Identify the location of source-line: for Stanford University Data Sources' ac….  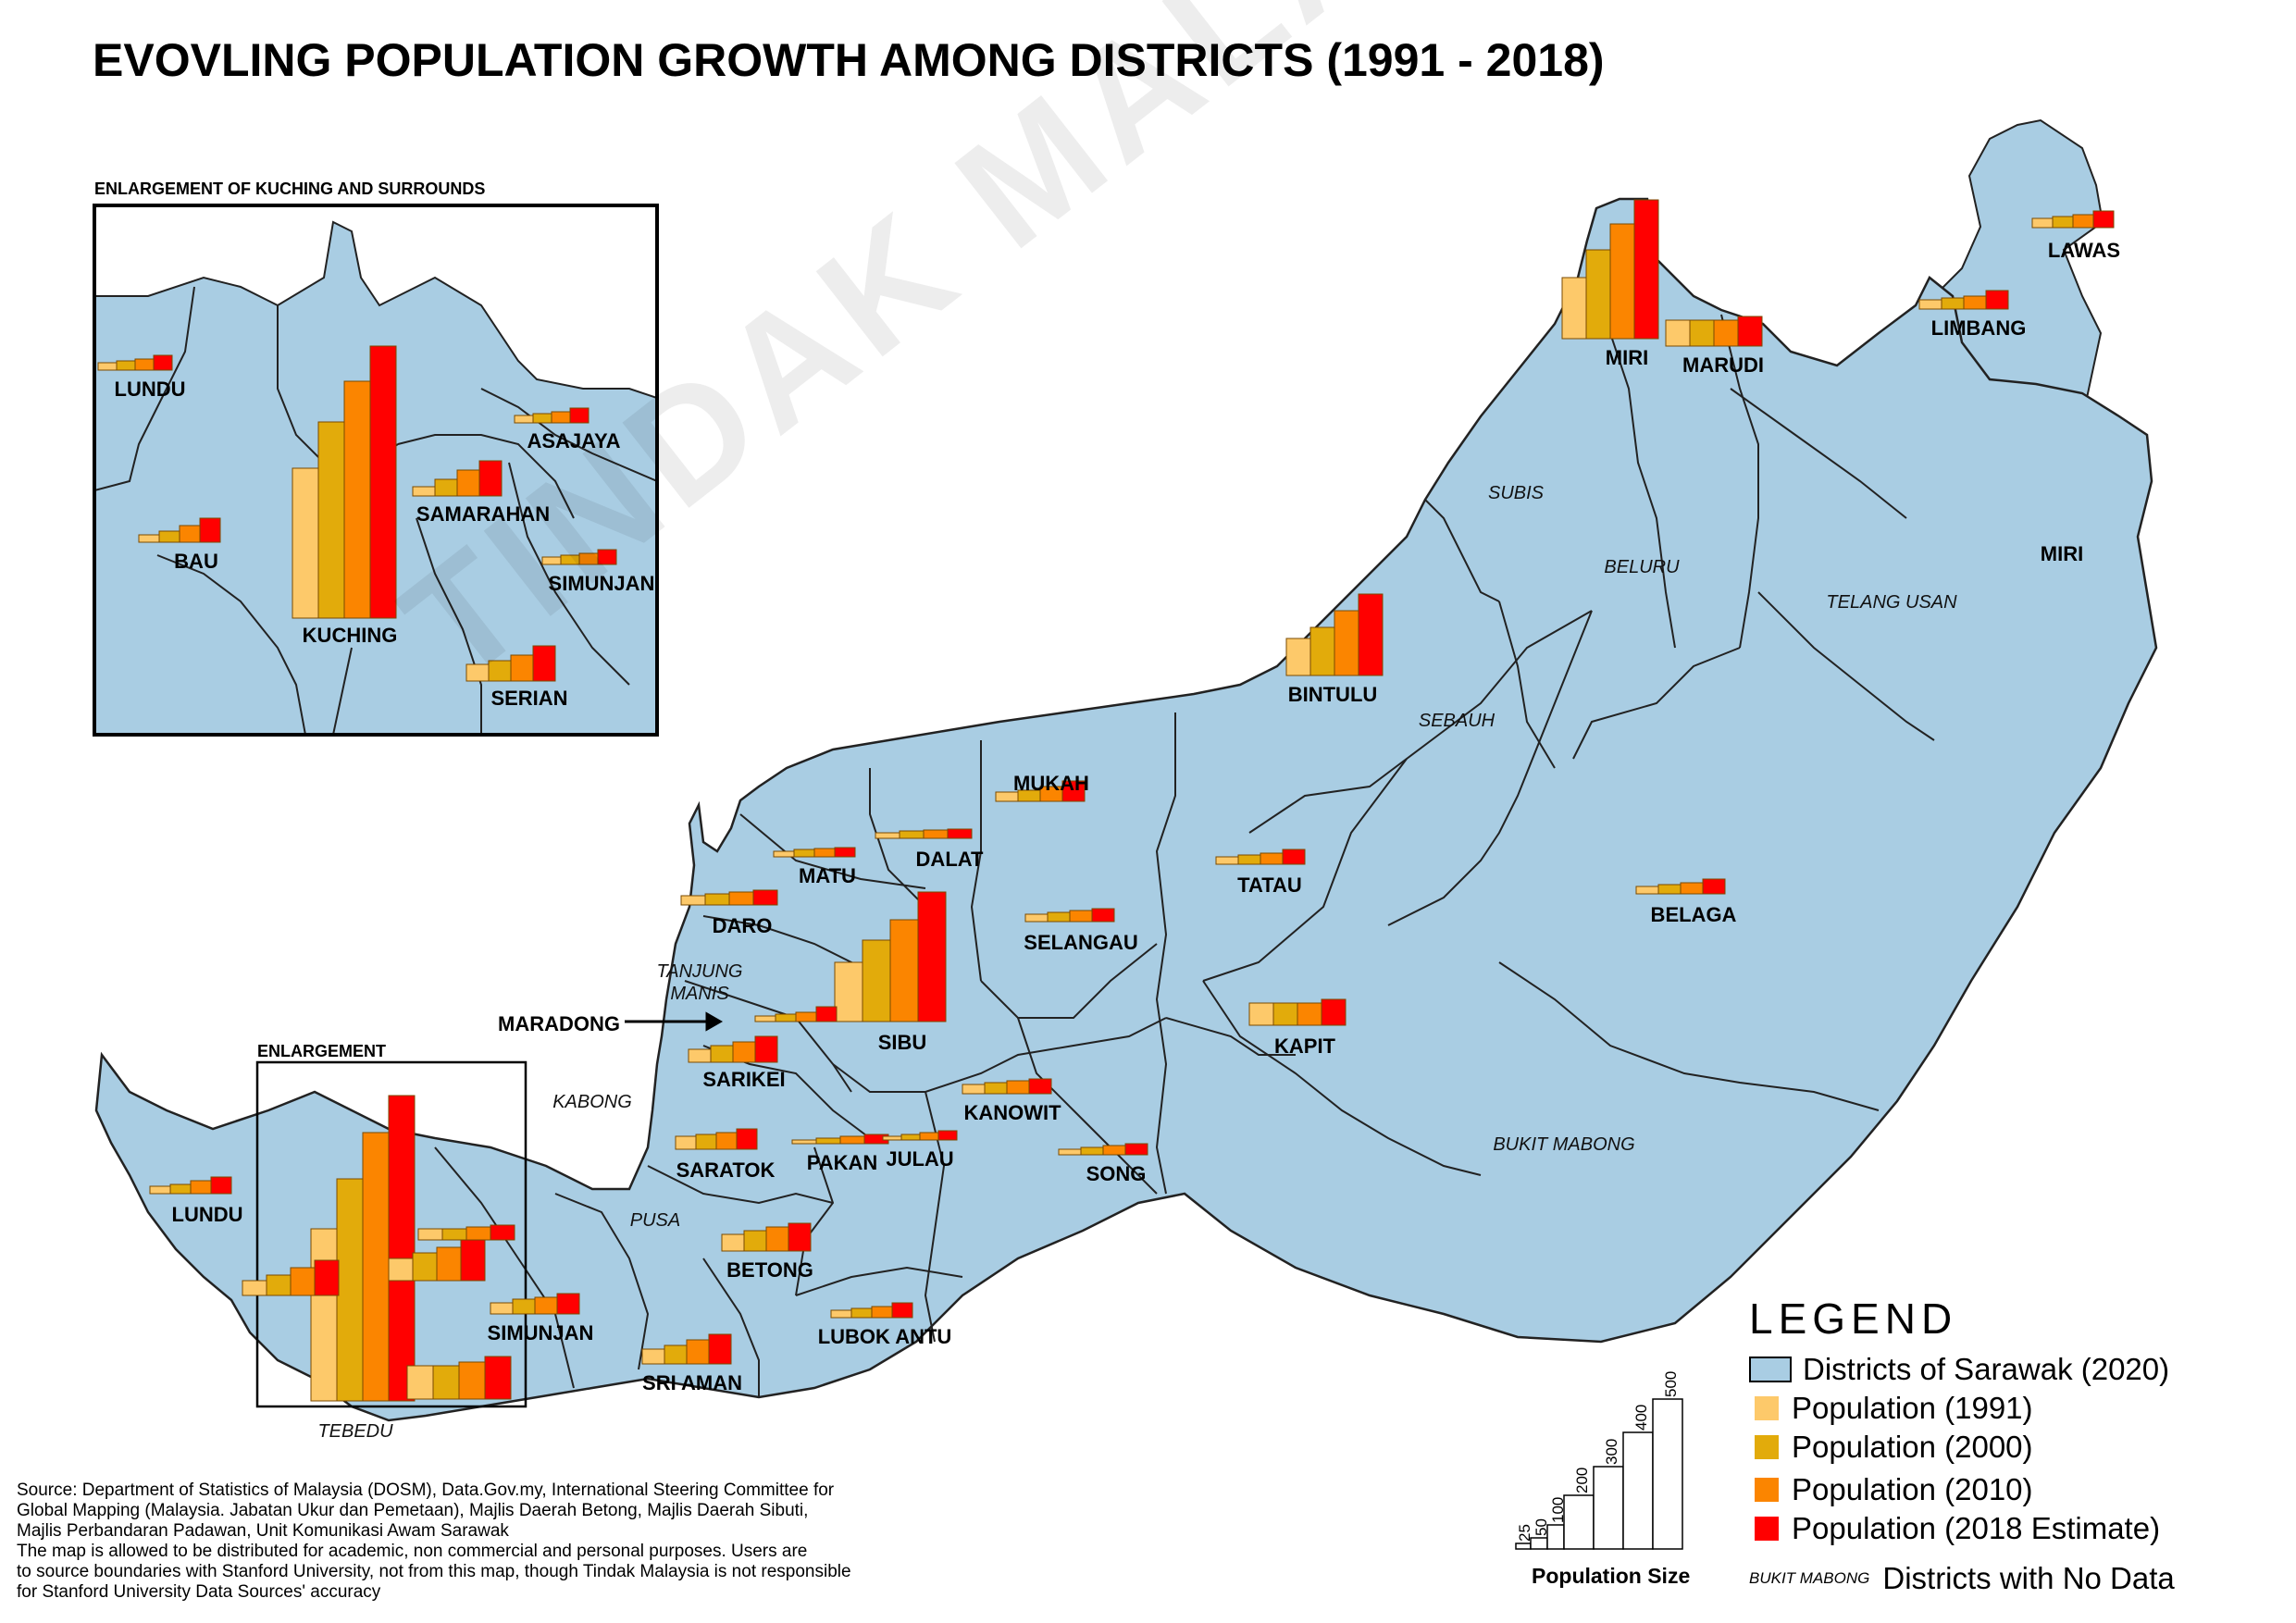
(199, 1592).